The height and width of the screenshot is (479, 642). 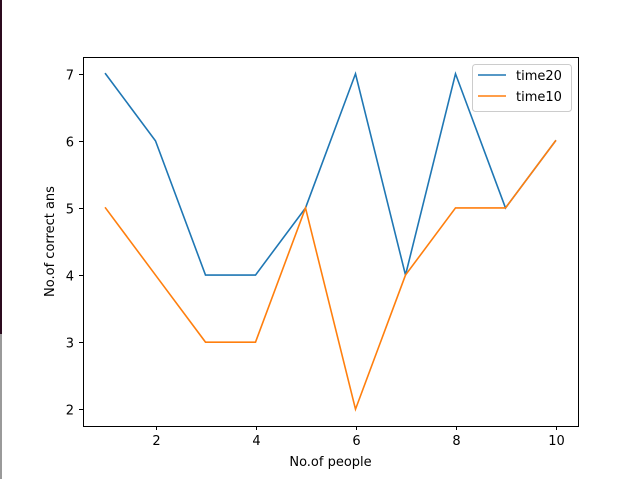 I want to click on window-edge-strip, so click(x=1, y=167).